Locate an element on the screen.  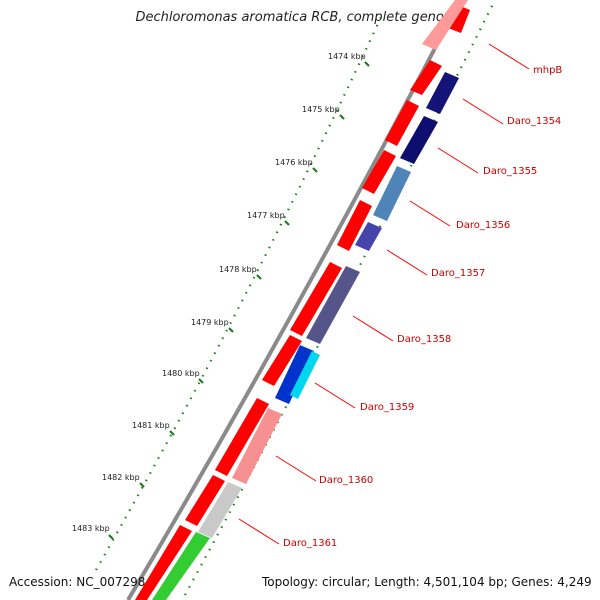
tick-label-1479: 1479 kbp is located at coordinates (210, 322).